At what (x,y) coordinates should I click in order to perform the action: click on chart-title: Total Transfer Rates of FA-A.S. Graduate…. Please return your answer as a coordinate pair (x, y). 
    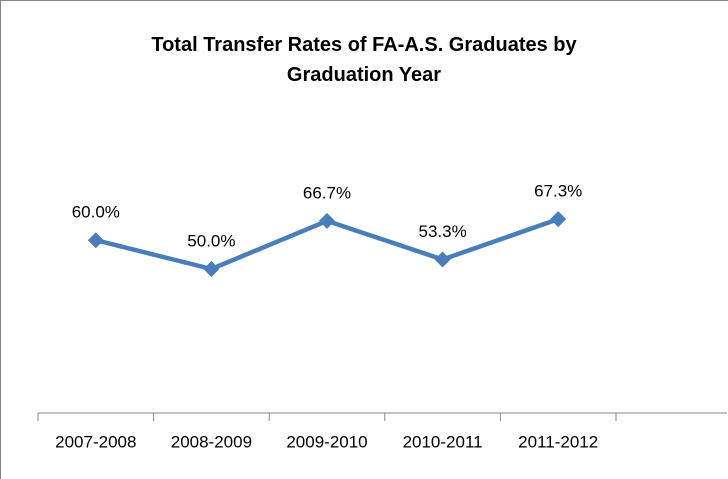
    Looking at the image, I should click on (364, 60).